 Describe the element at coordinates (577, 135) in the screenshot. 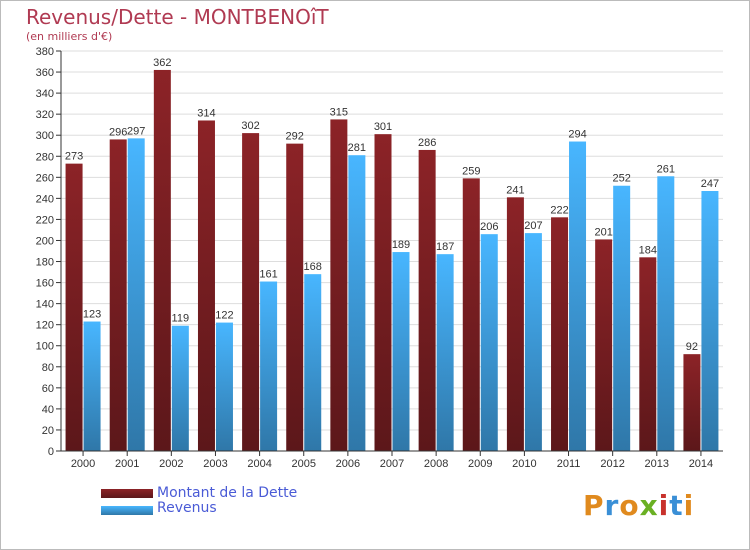

I see `data-label: 294` at that location.